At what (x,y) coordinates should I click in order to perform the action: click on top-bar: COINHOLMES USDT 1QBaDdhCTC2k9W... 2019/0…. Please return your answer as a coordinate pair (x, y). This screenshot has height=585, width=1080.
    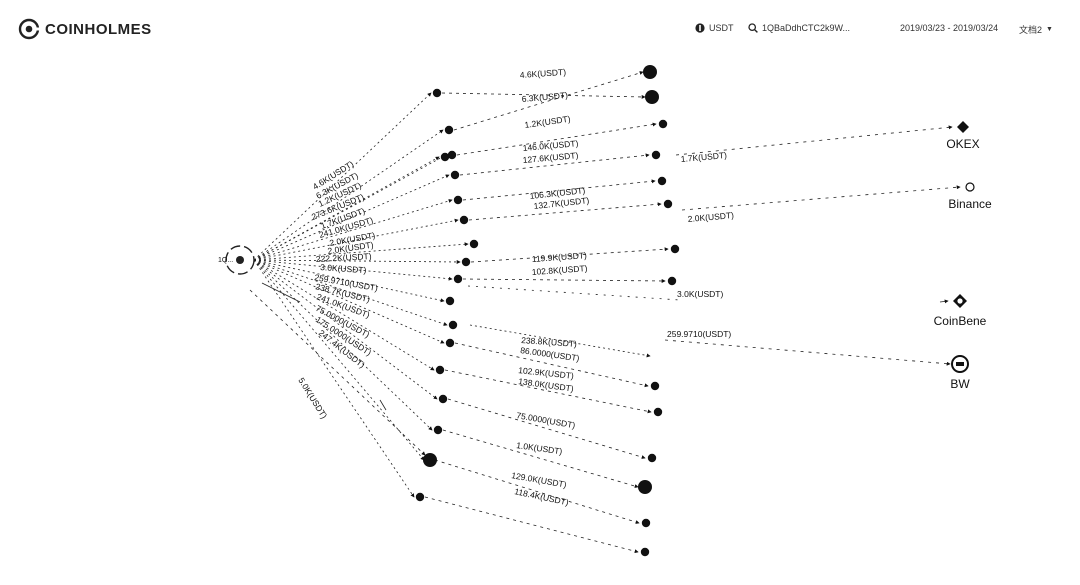
    Looking at the image, I should click on (540, 30).